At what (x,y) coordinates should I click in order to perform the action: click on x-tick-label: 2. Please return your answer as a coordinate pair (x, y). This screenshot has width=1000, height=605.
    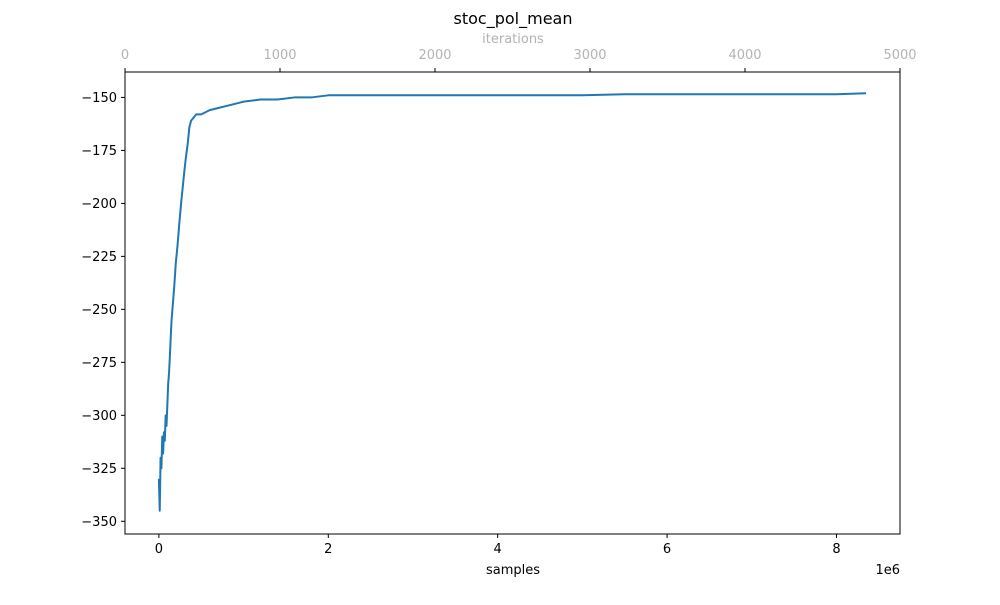
    Looking at the image, I should click on (328, 549).